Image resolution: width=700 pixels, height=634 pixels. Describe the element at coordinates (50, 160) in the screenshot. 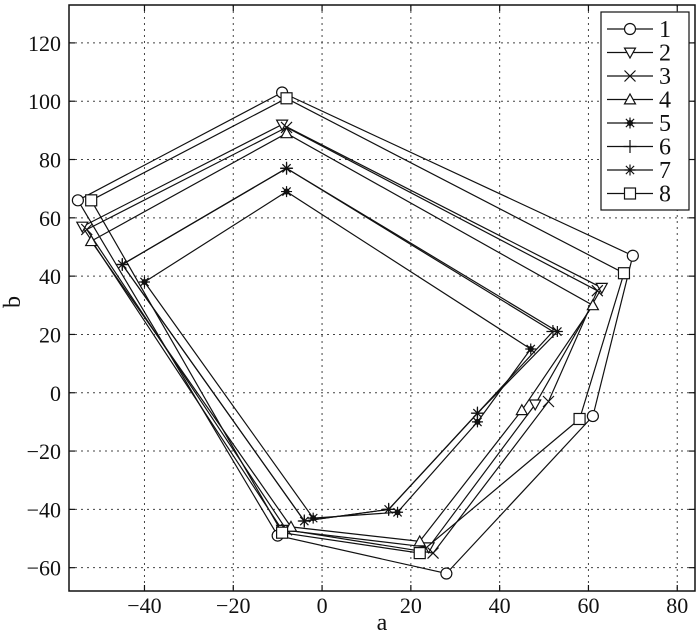

I see `y-tick-label: 80` at that location.